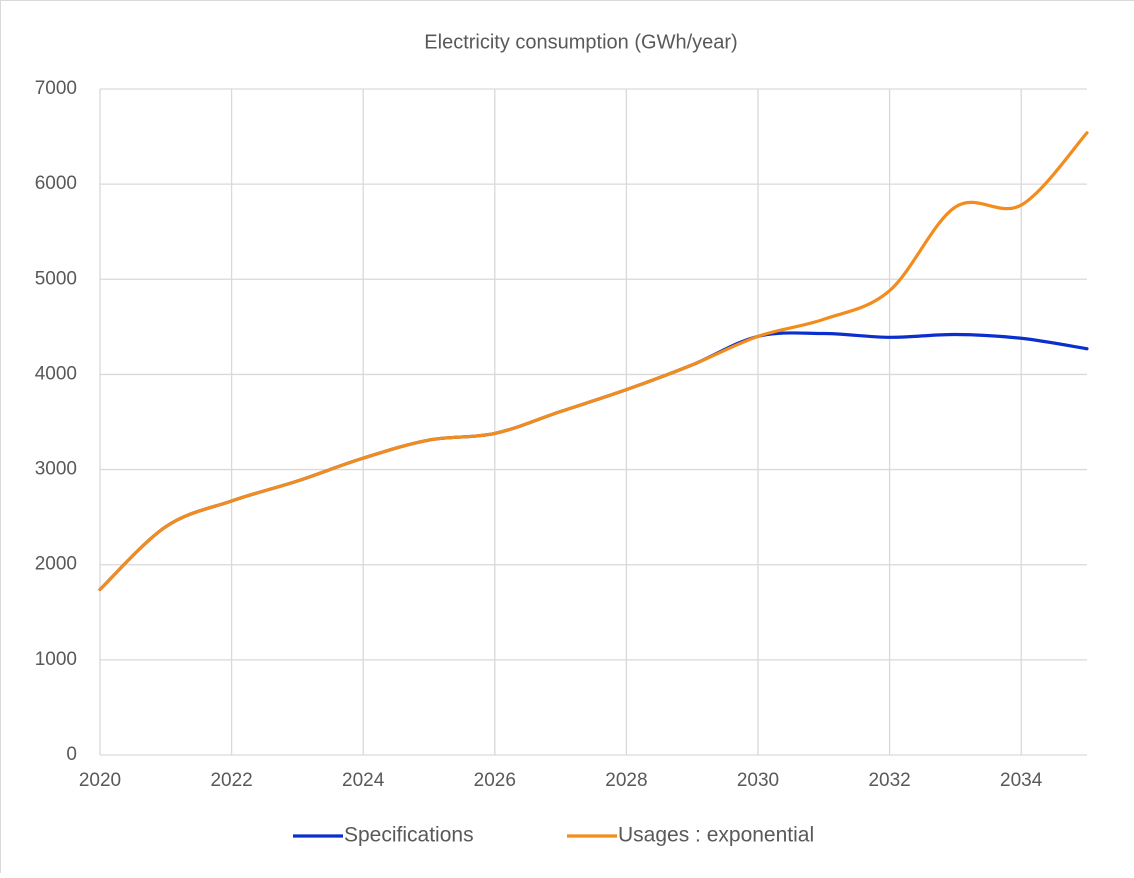 This screenshot has height=878, width=1134. I want to click on x-tick-label: 2032, so click(889, 780).